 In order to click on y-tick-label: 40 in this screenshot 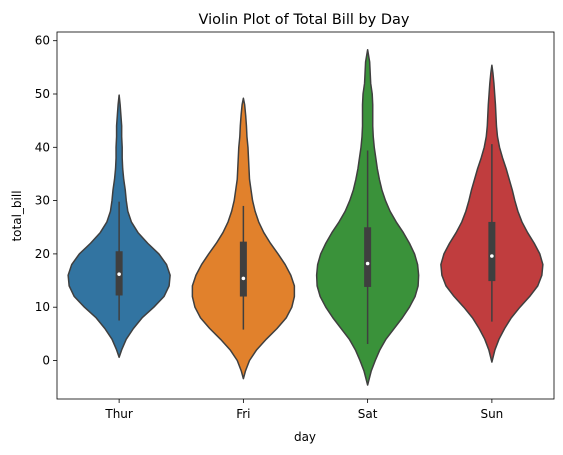, I will do `click(42, 147)`.